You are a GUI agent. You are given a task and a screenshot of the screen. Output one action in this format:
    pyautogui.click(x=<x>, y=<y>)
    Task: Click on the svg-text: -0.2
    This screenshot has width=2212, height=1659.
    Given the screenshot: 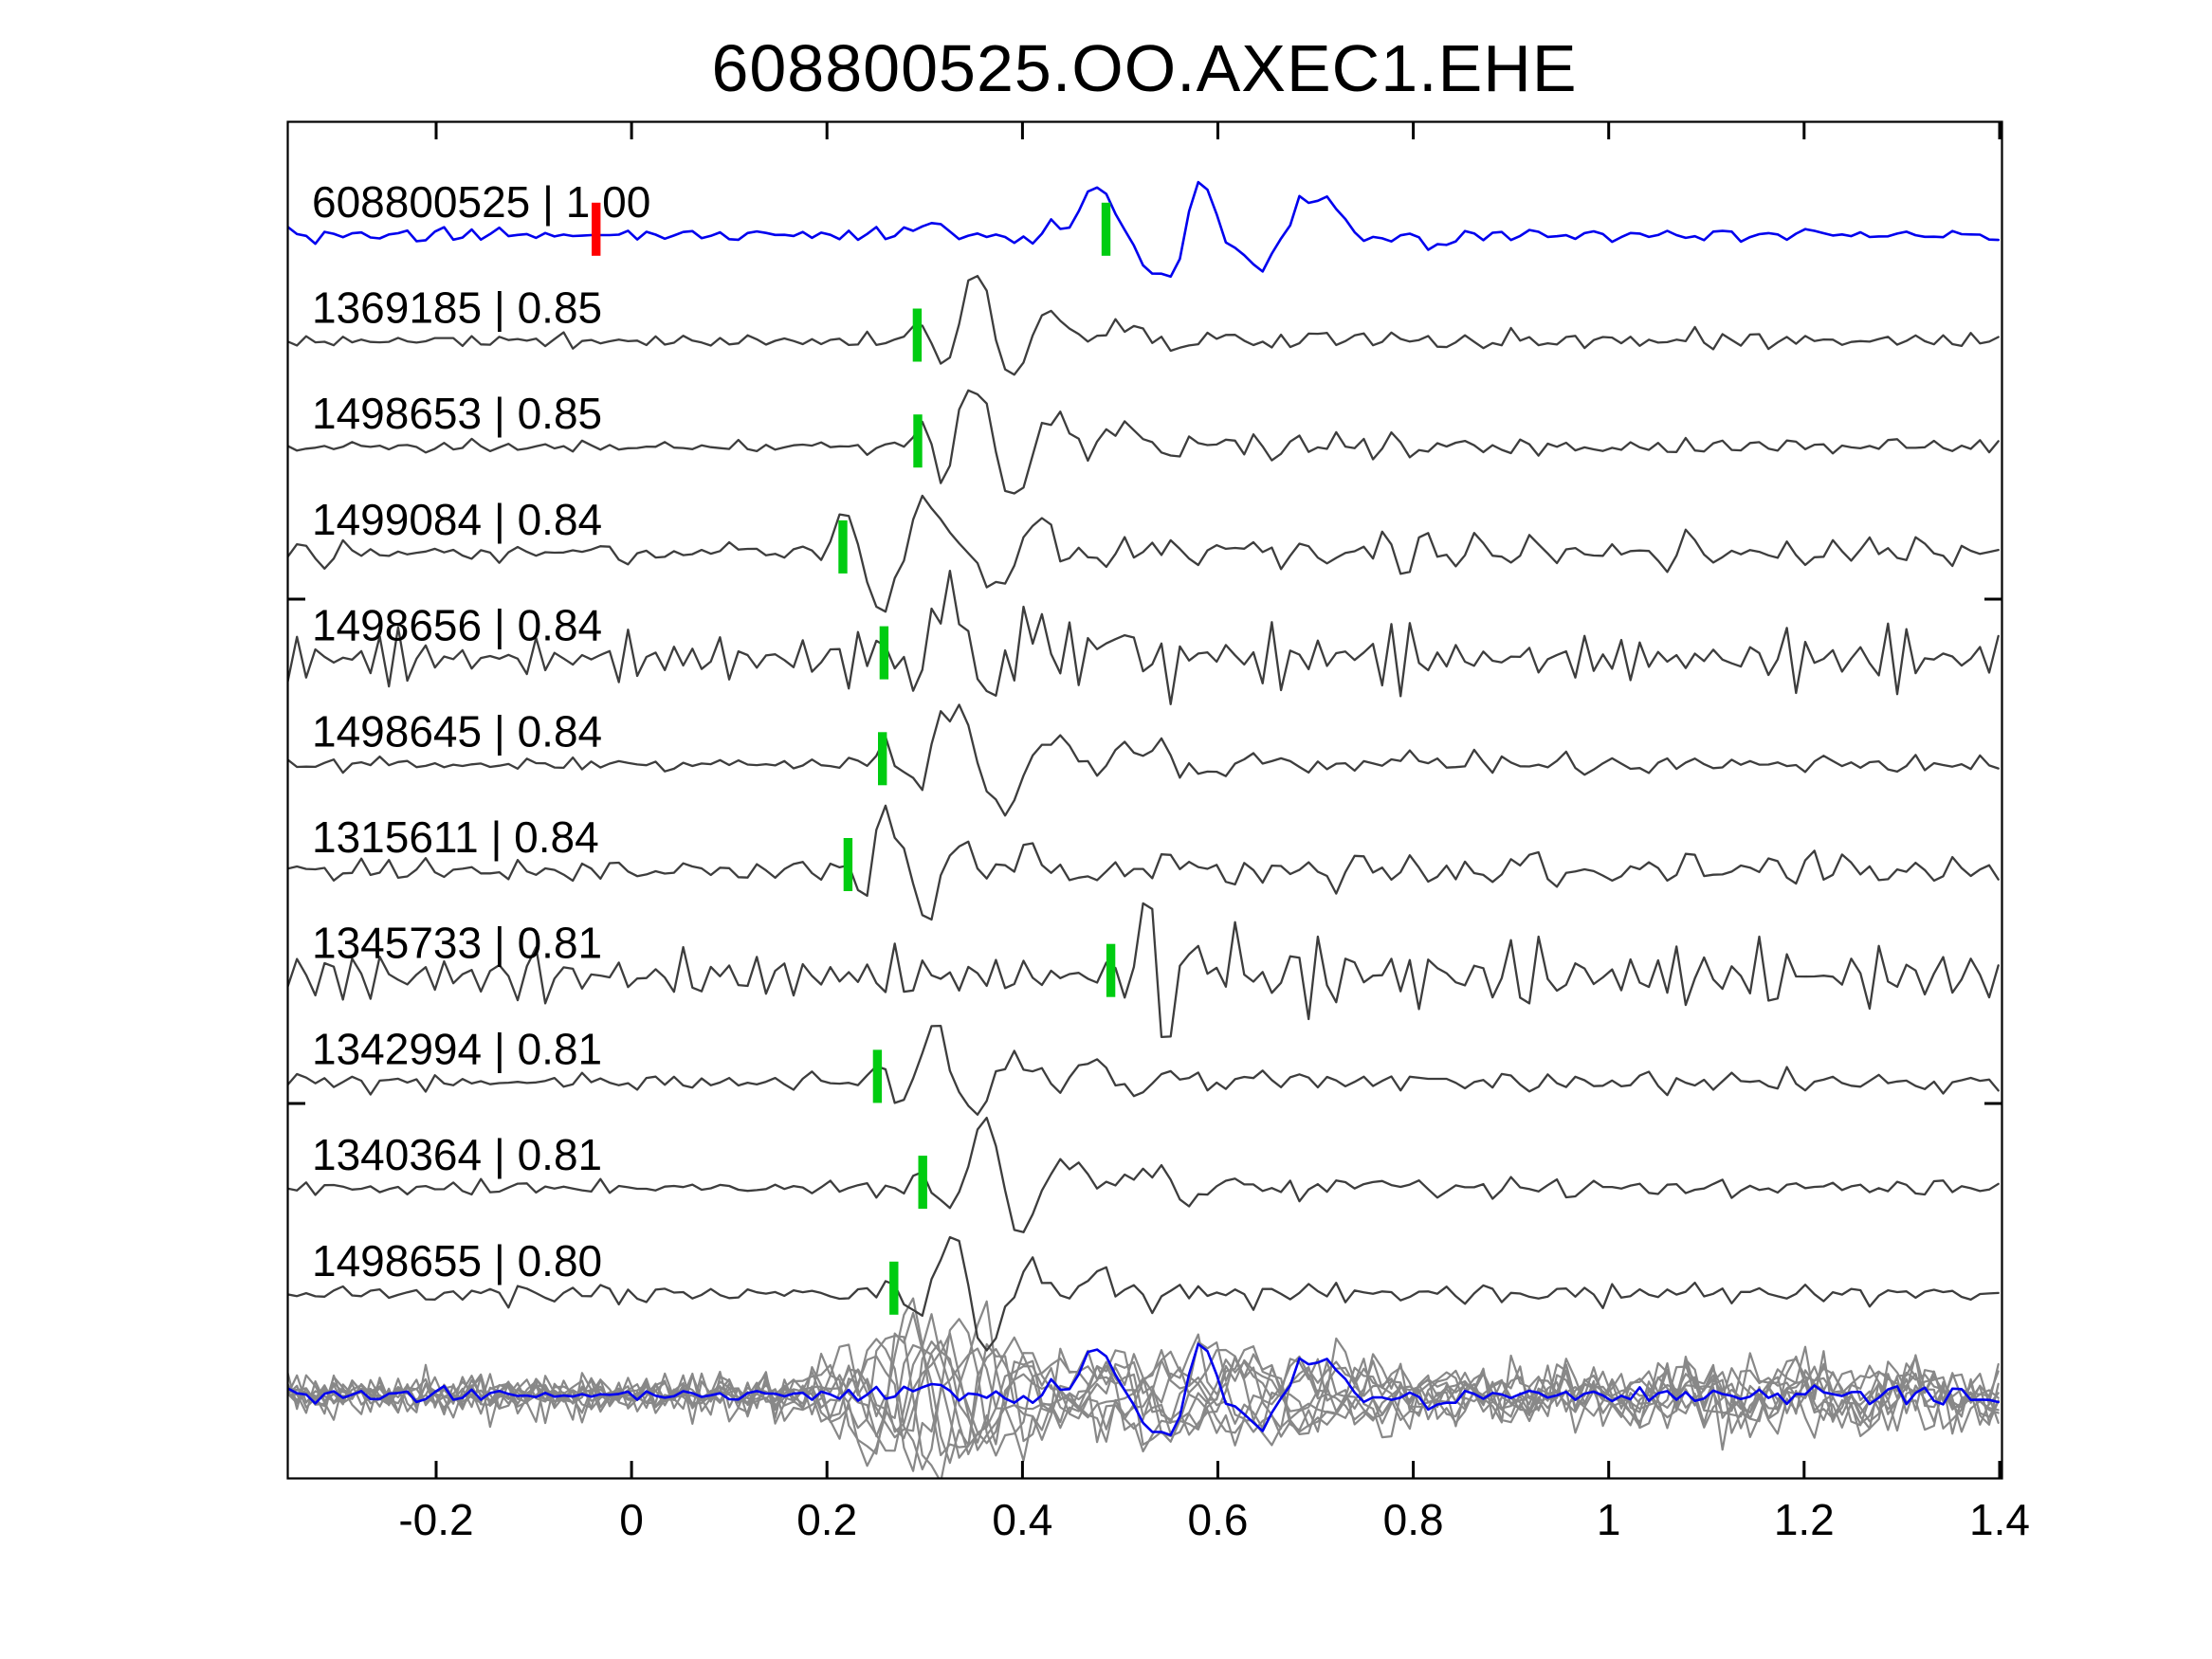 What is the action you would take?
    pyautogui.click(x=435, y=1519)
    